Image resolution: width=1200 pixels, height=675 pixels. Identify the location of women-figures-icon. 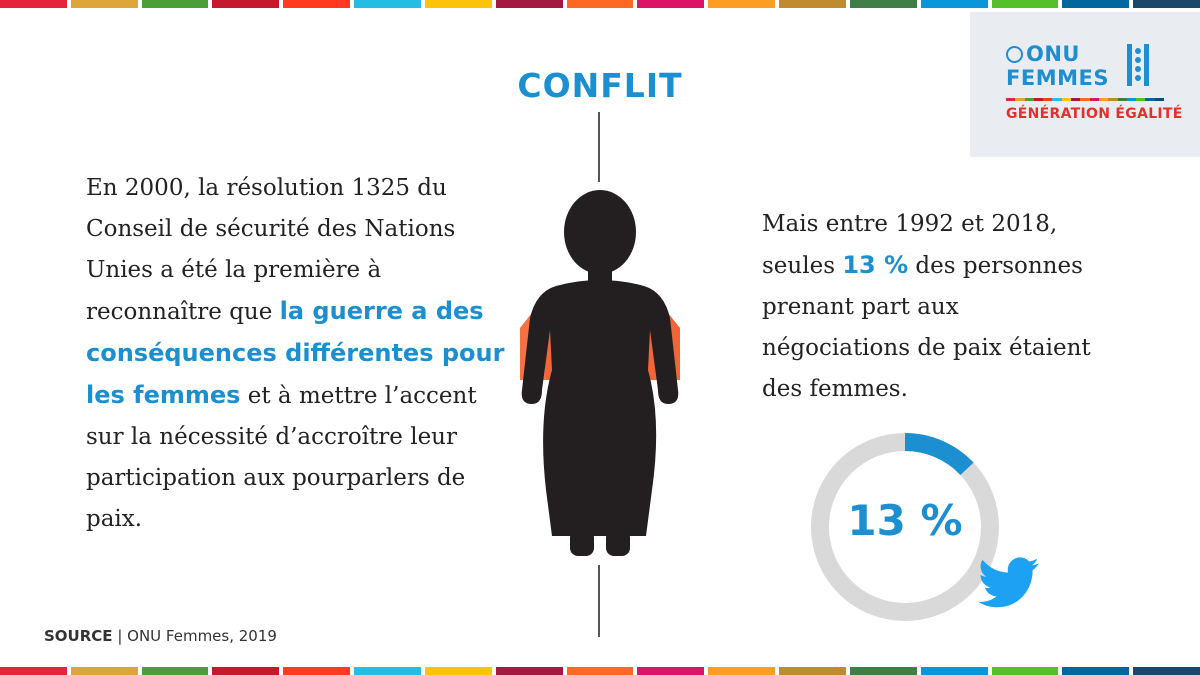
(1138, 65).